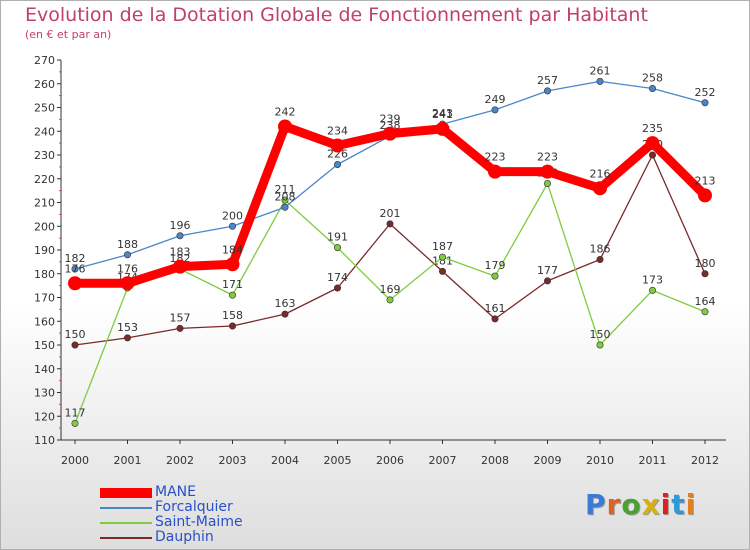  What do you see at coordinates (600, 173) in the screenshot?
I see `data-label: 216` at bounding box center [600, 173].